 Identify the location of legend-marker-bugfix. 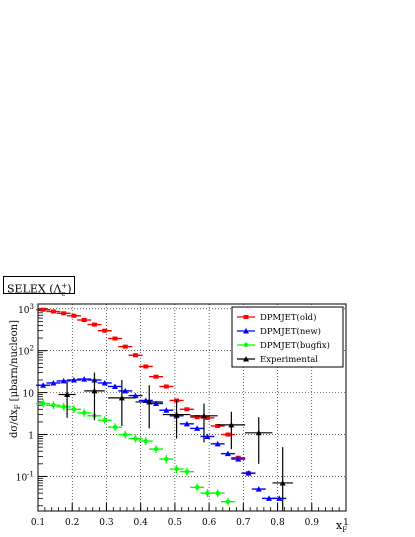
(246, 345).